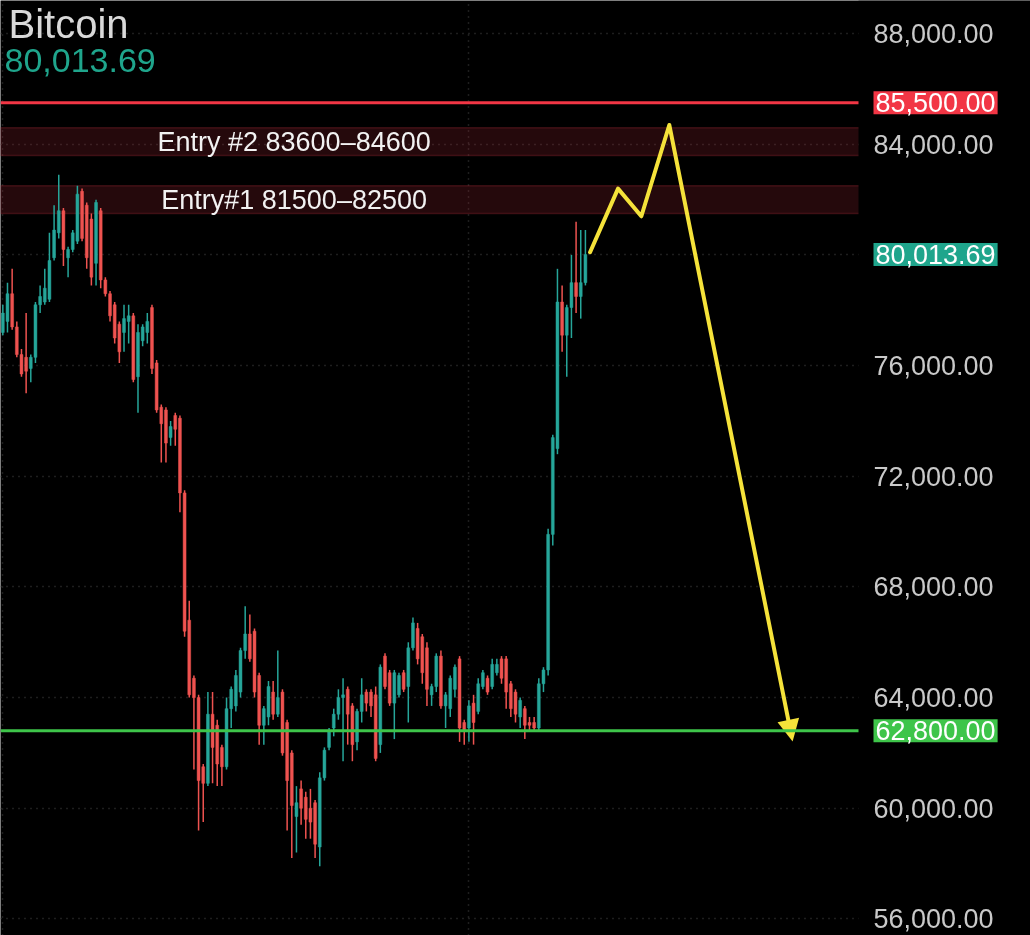 Image resolution: width=1030 pixels, height=935 pixels. Describe the element at coordinates (935, 255) in the screenshot. I see `text: 80,013.69` at that location.